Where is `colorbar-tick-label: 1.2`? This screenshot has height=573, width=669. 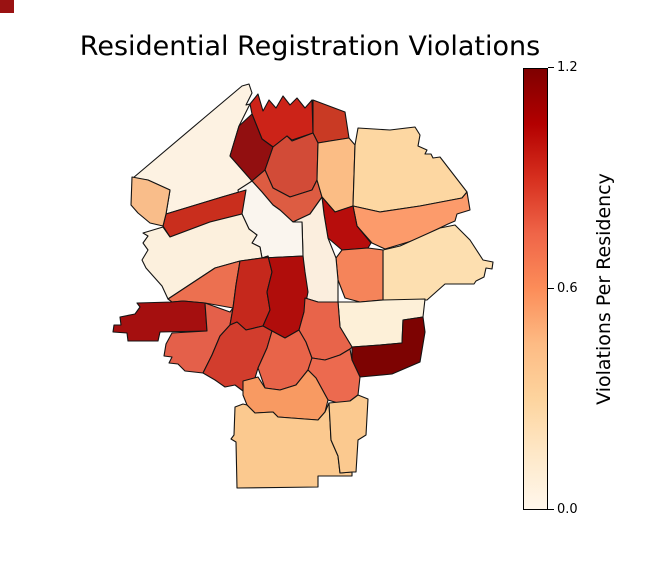 colorbar-tick-label: 1.2 is located at coordinates (567, 67).